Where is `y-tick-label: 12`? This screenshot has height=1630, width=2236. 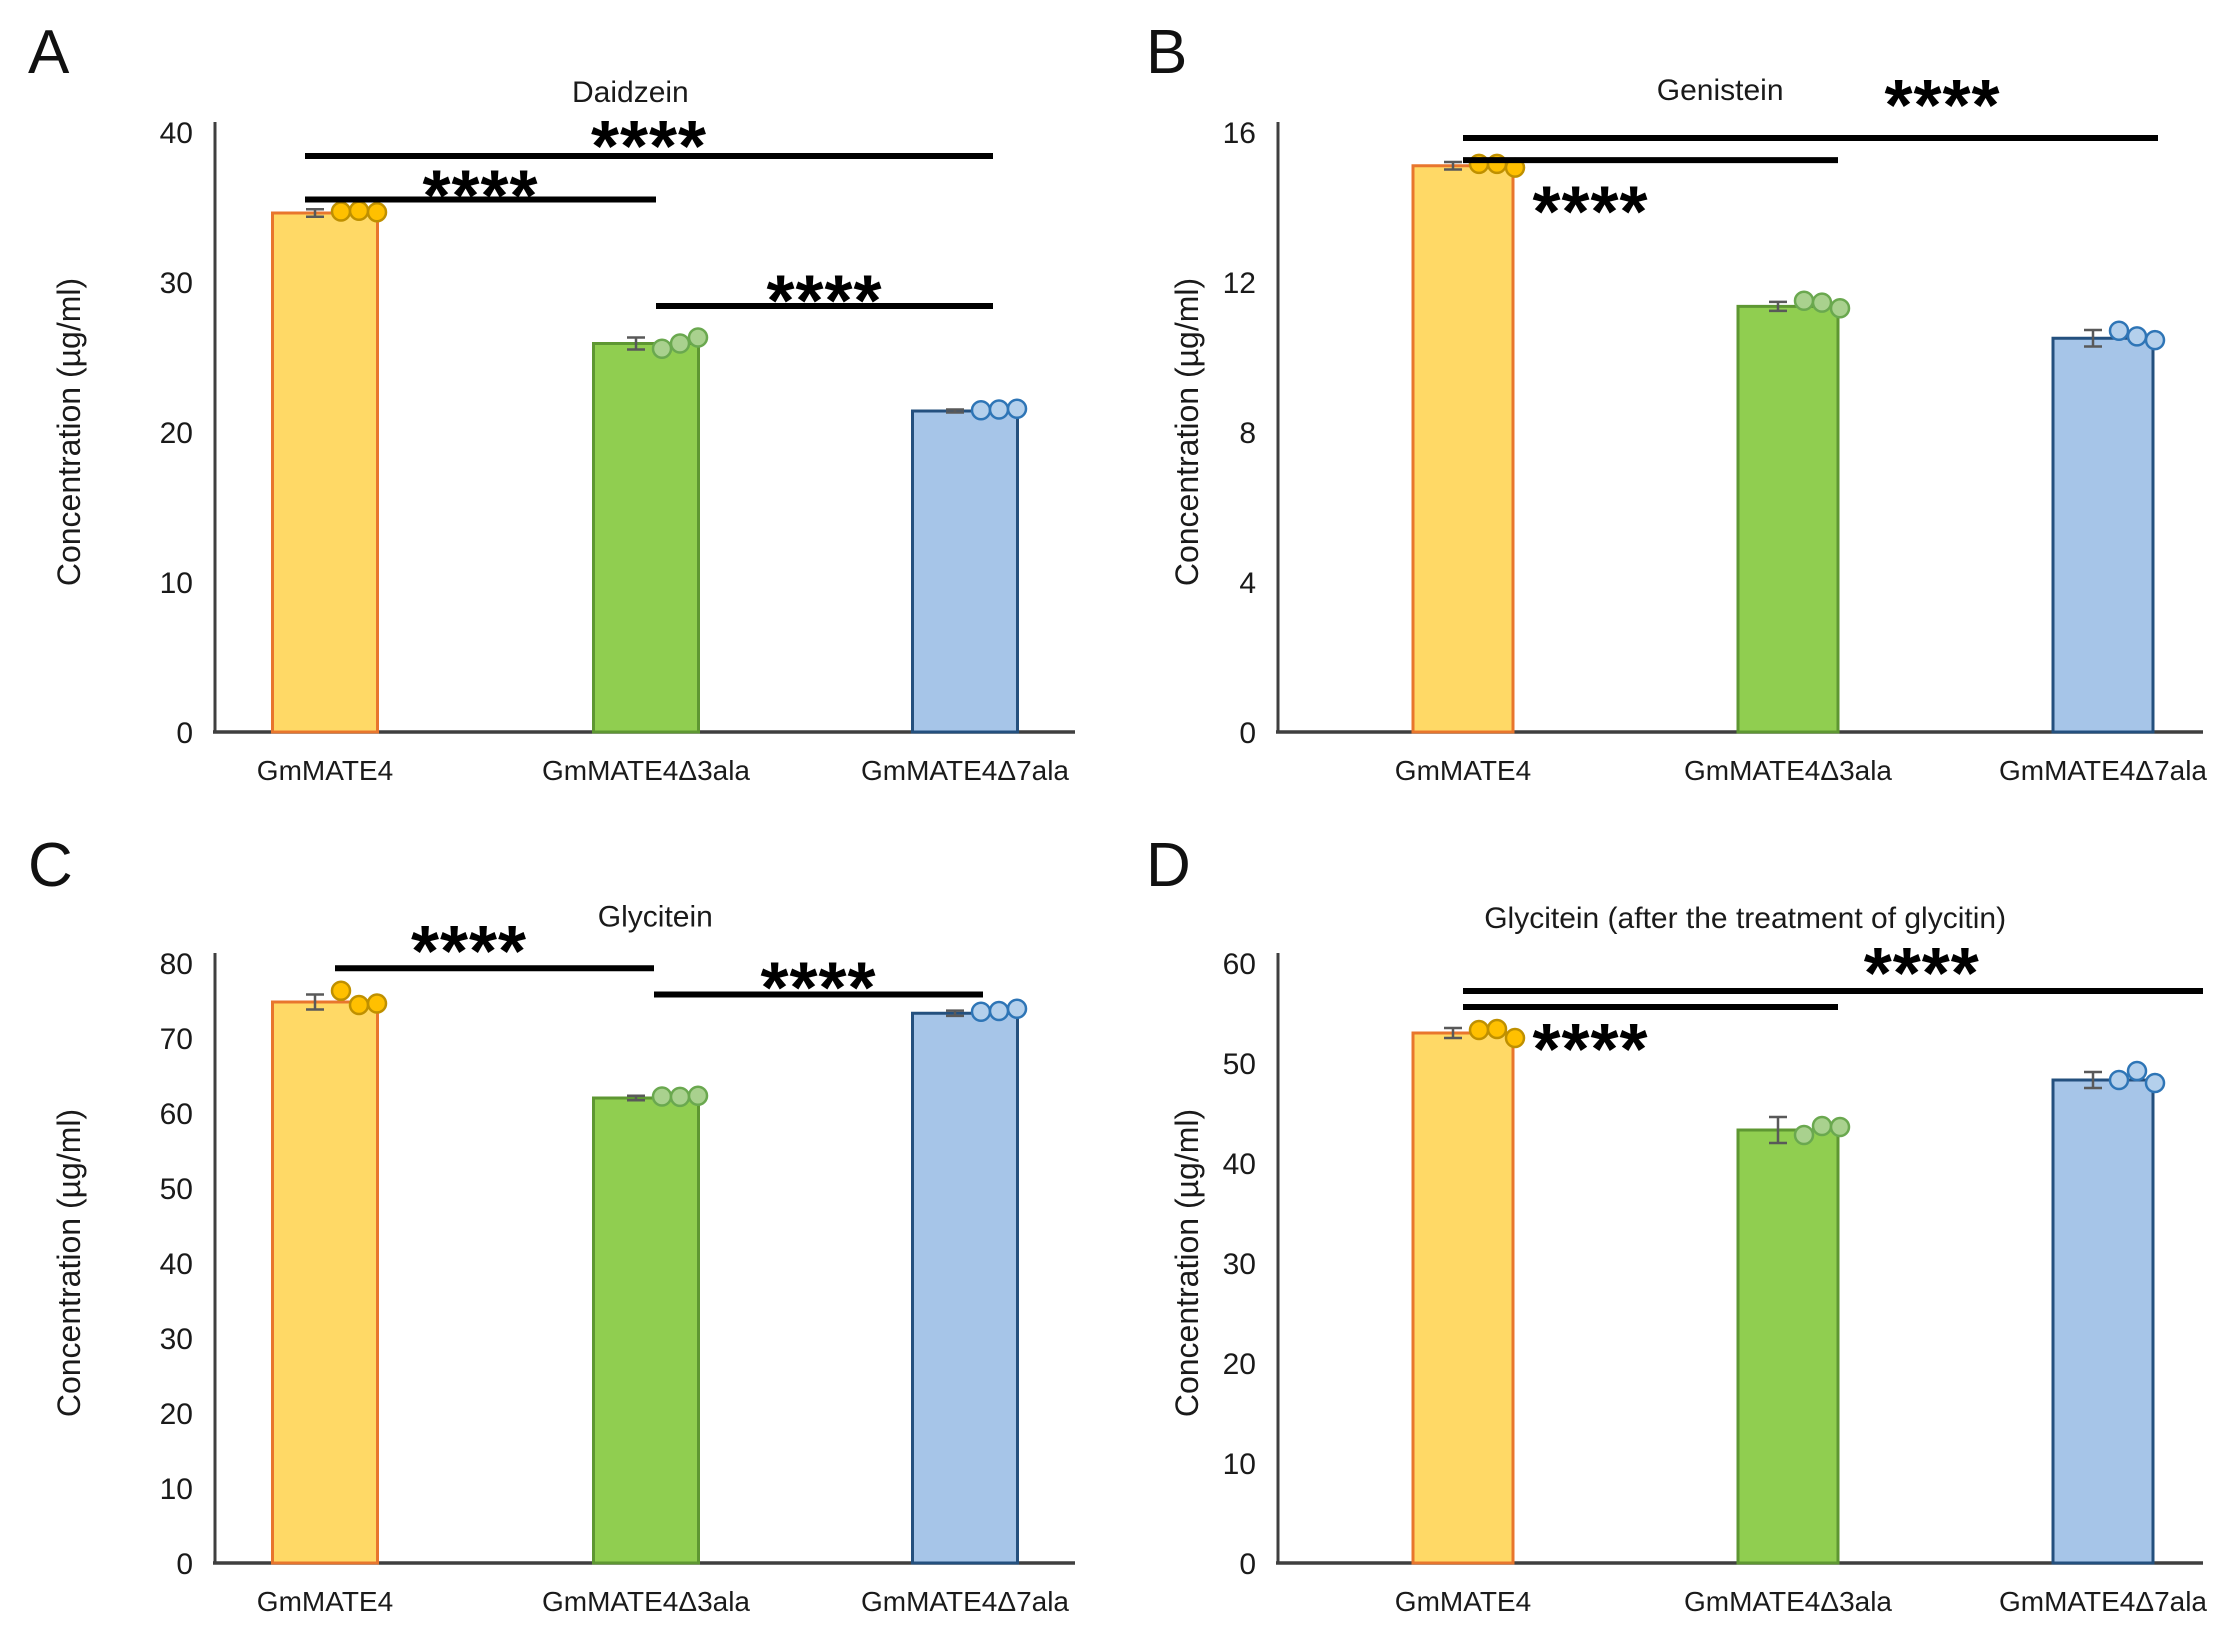 y-tick-label: 12 is located at coordinates (1239, 283).